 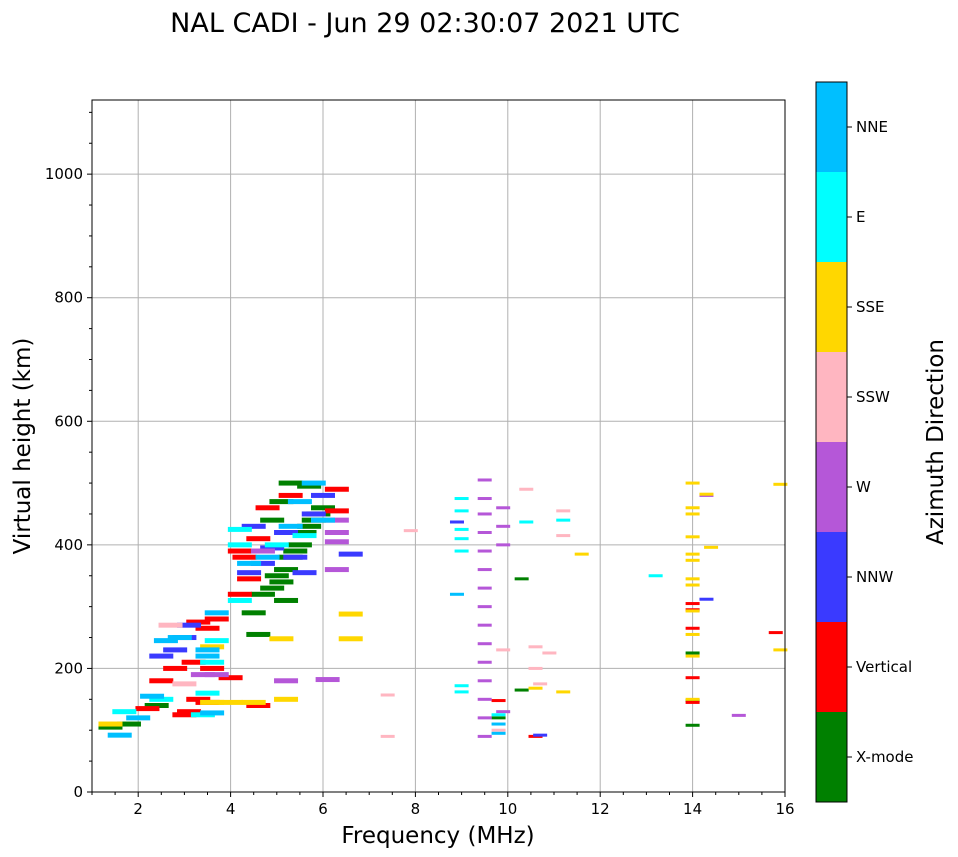 I want to click on colorbar-label-ssw: SSW, so click(x=873, y=397).